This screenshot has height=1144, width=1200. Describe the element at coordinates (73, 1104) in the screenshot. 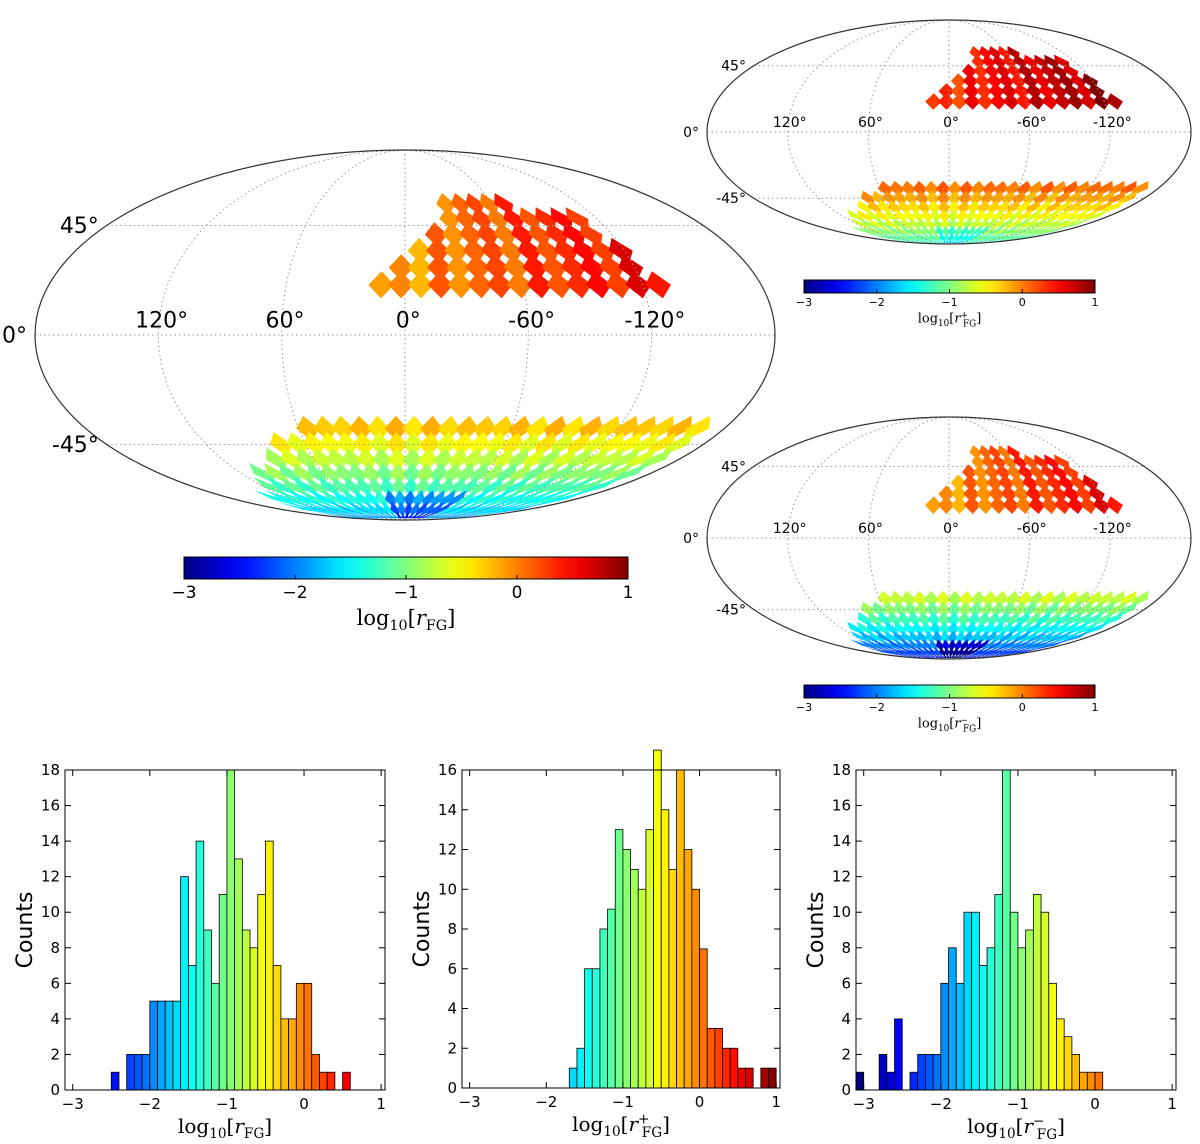

I see `x-tick-label: −3` at that location.